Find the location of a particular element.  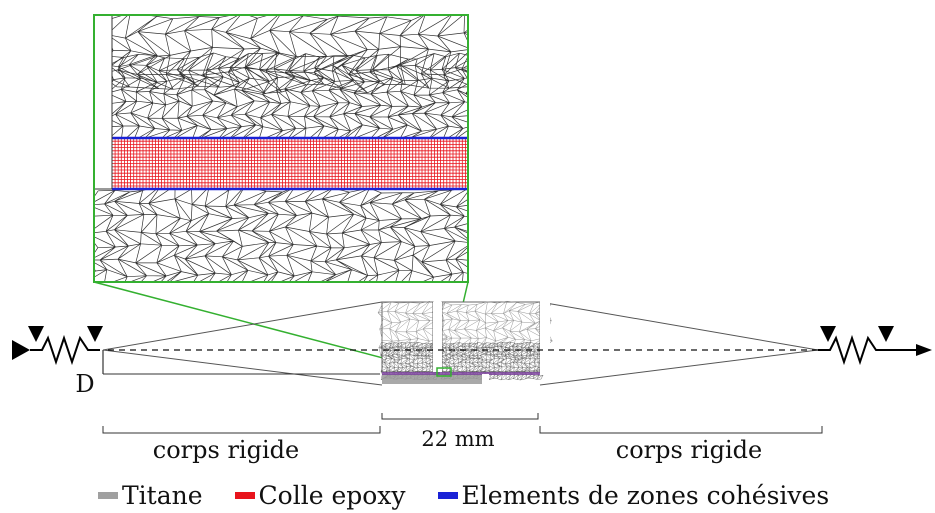

titanium-swatch-icon is located at coordinates (108, 495).